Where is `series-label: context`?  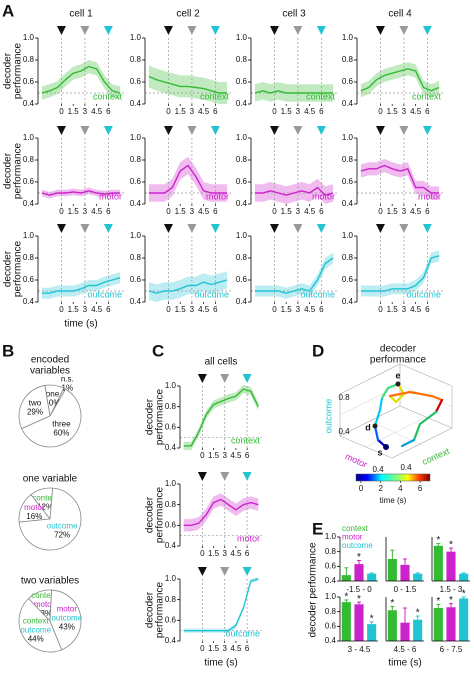 series-label: context is located at coordinates (215, 96).